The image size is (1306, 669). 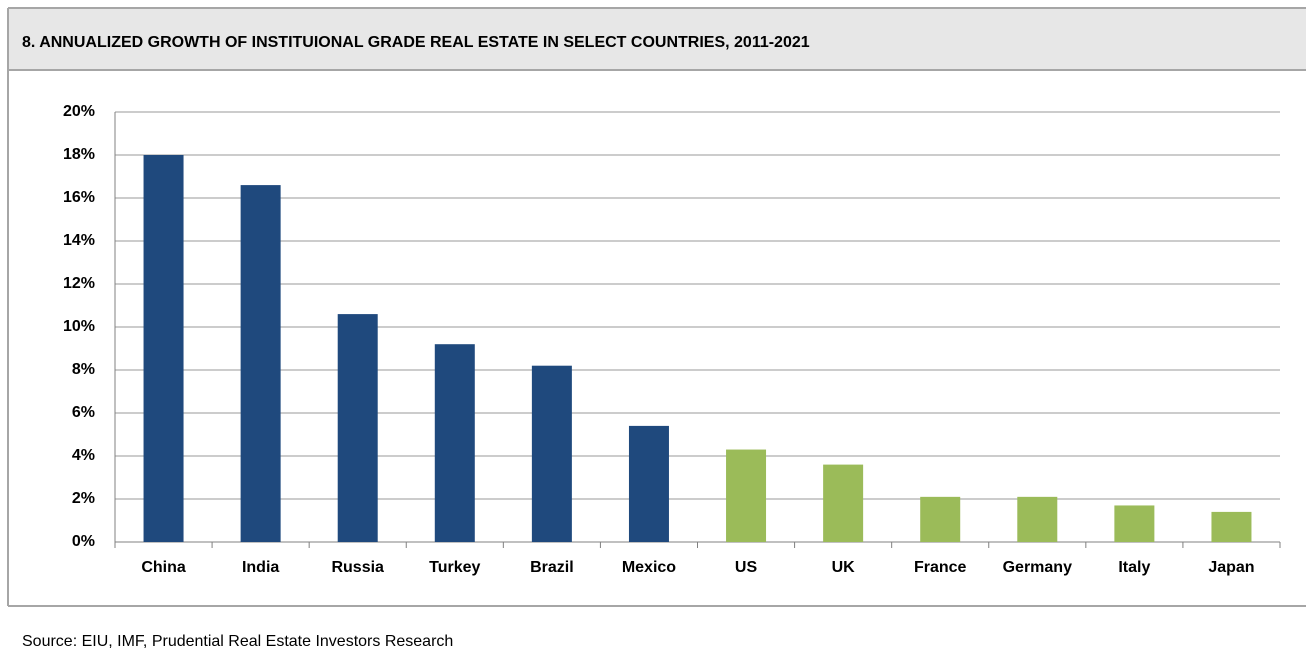 What do you see at coordinates (649, 567) in the screenshot?
I see `x-tick-label: Mexico` at bounding box center [649, 567].